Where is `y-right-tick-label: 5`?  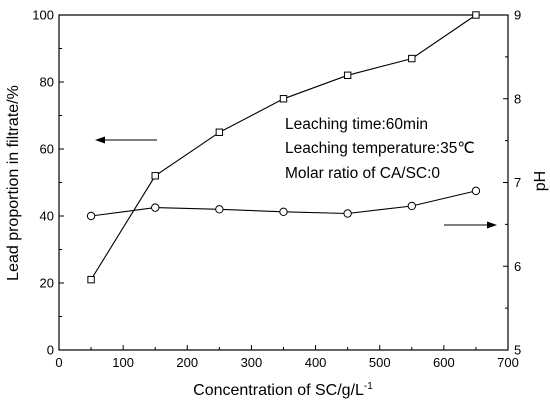
y-right-tick-label: 5 is located at coordinates (517, 350).